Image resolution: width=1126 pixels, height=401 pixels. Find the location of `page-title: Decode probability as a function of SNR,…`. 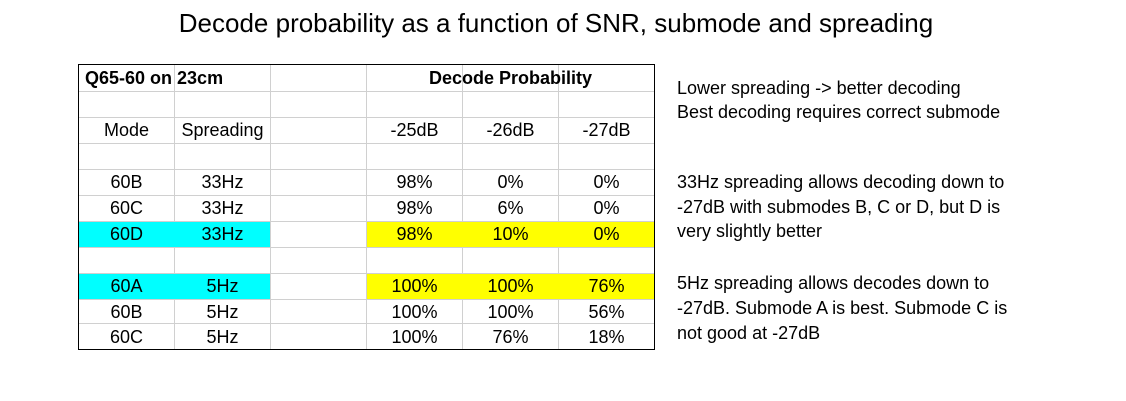

page-title: Decode probability as a function of SNR,… is located at coordinates (556, 23).